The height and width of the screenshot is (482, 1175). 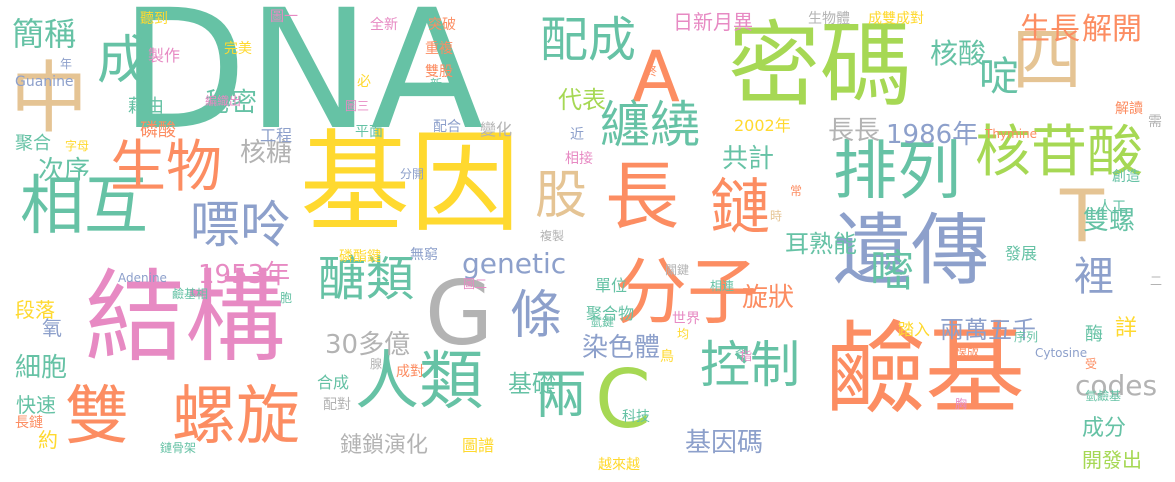 What do you see at coordinates (1050, 29) in the screenshot?
I see `cloud-word: 生長` at bounding box center [1050, 29].